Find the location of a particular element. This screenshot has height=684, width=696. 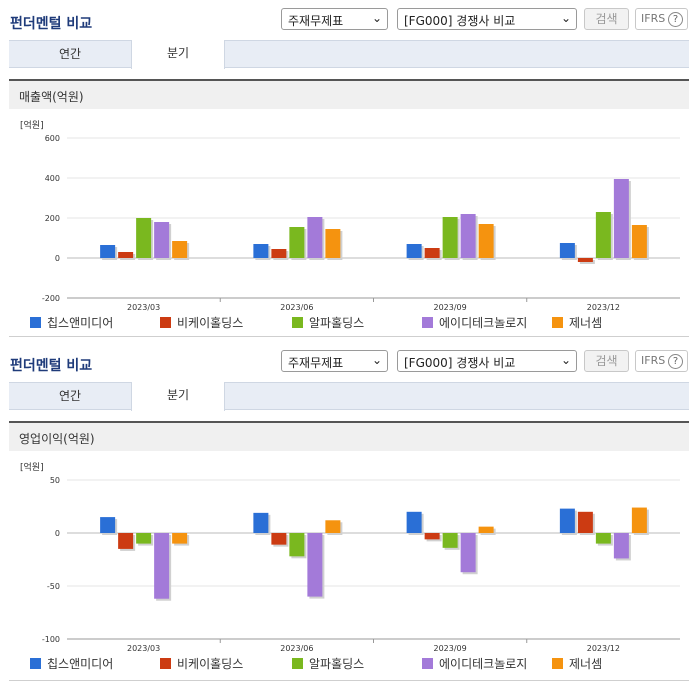

legend-label: 제너셈 is located at coordinates (586, 664).